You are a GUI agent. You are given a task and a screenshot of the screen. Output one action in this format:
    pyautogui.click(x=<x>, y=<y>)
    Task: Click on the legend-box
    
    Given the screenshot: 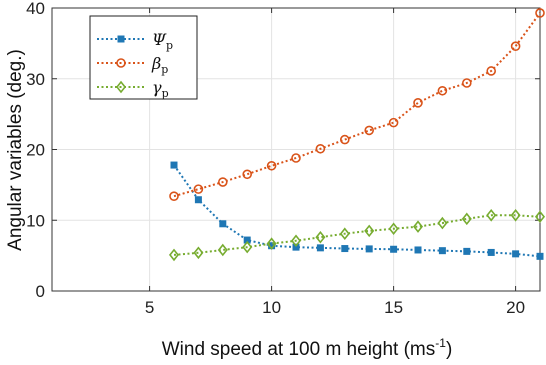 What is the action you would take?
    pyautogui.click(x=143, y=57)
    